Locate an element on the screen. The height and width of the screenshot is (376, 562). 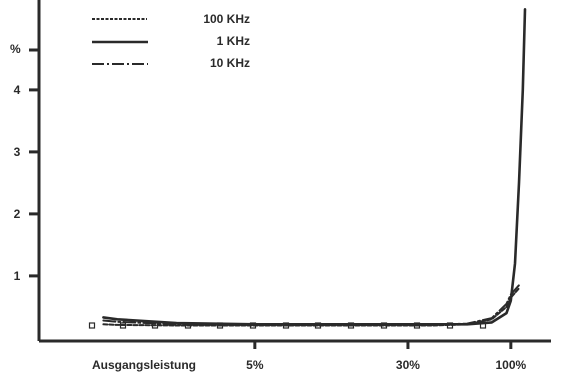
x-tick-label-5: 5% is located at coordinates (255, 365).